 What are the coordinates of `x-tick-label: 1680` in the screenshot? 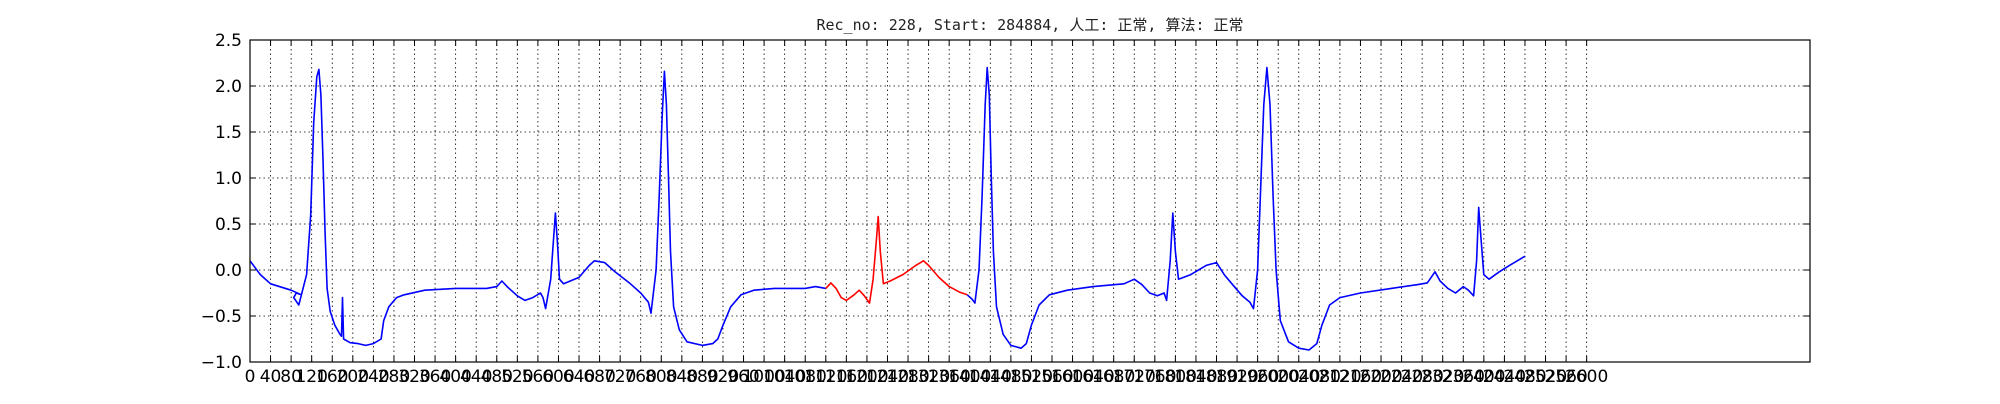 It's located at (1113, 377).